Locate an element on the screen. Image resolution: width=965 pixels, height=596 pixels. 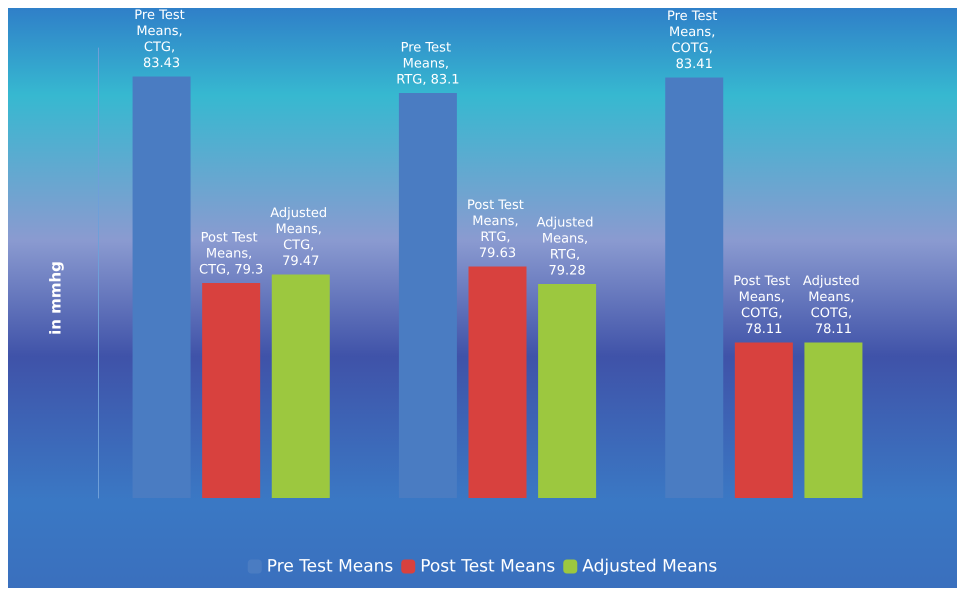
data-label: Adjusted Means, RTG, 79.28 is located at coordinates (567, 247).